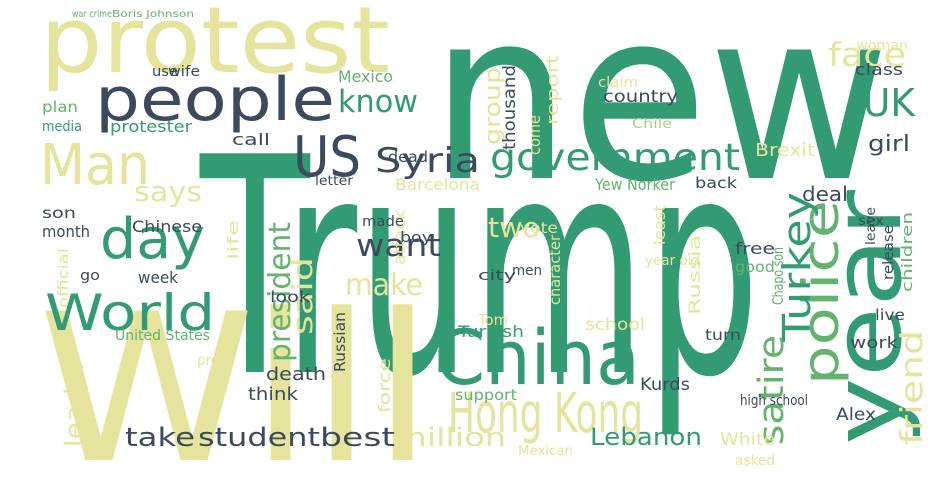 Image resolution: width=951 pixels, height=487 pixels. I want to click on word: Kurds, so click(665, 385).